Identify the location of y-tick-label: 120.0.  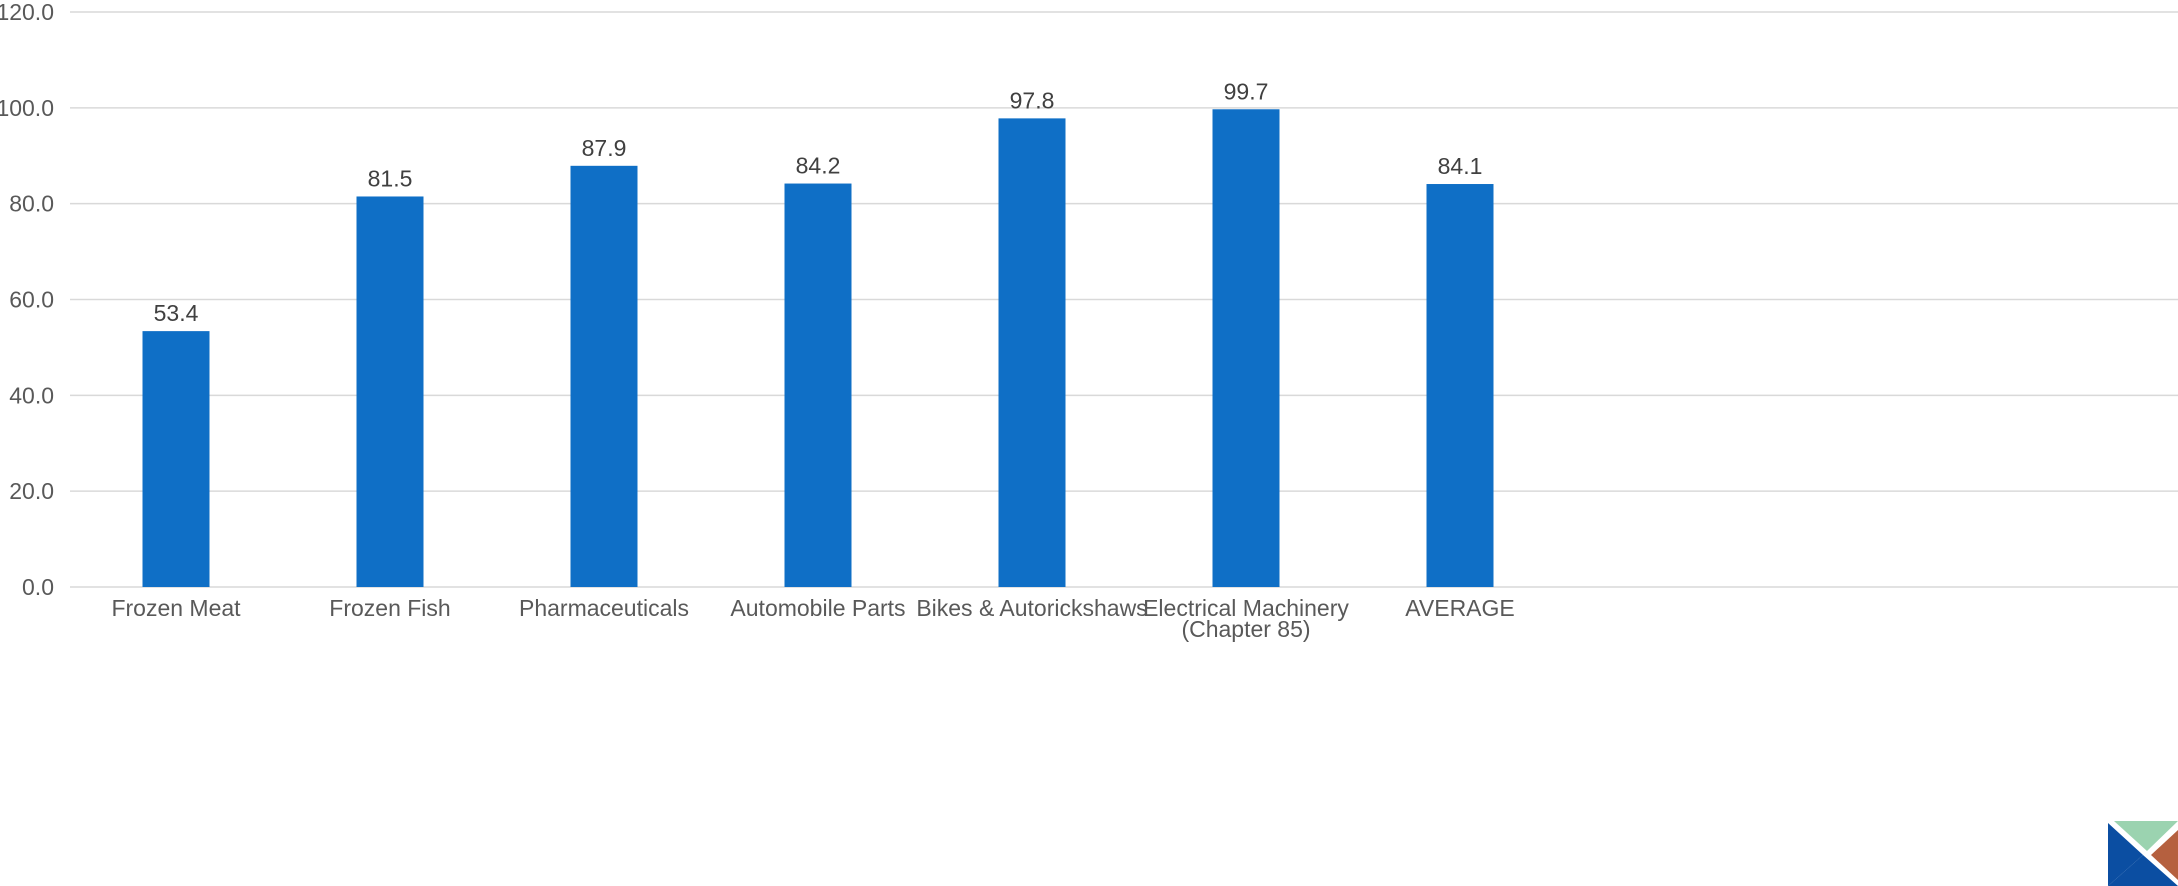
(27, 12).